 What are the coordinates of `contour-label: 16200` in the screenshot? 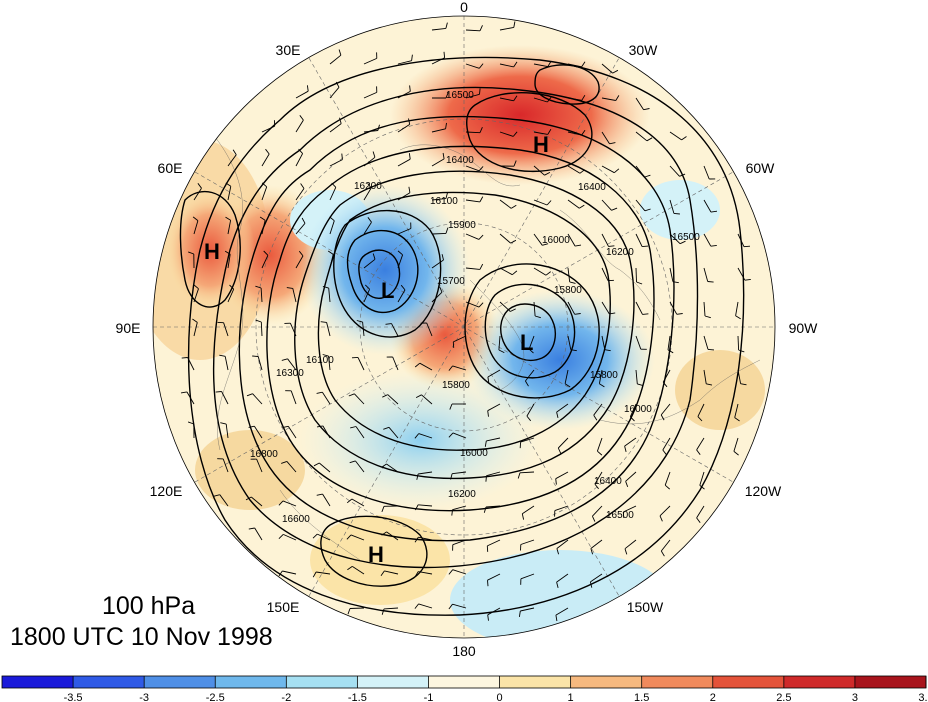 It's located at (620, 252).